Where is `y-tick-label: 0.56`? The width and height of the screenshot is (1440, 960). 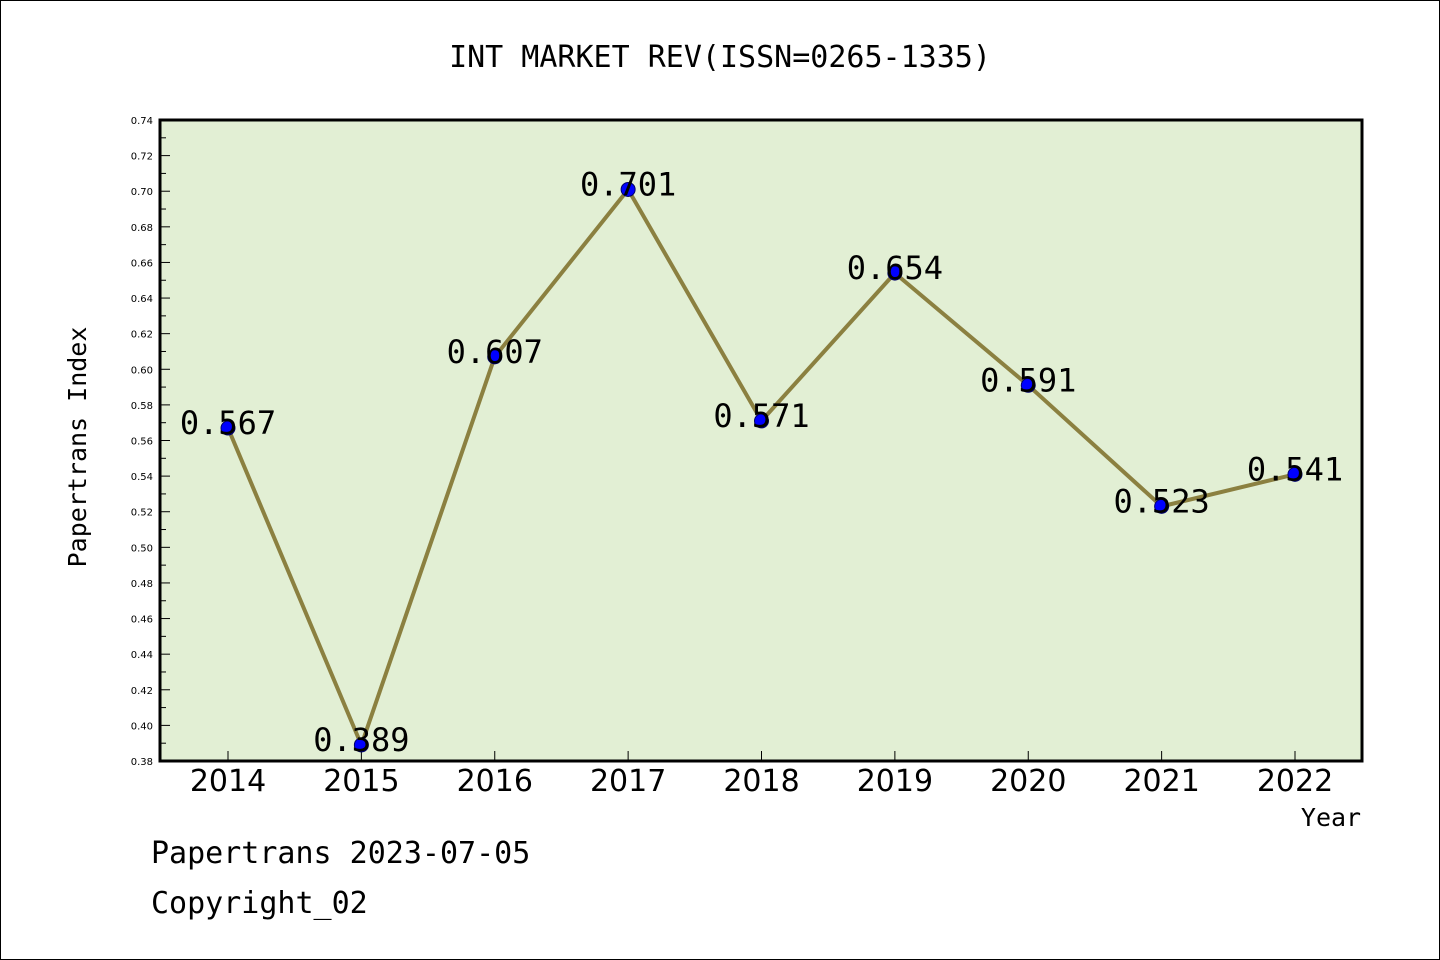
y-tick-label: 0.56 is located at coordinates (142, 442).